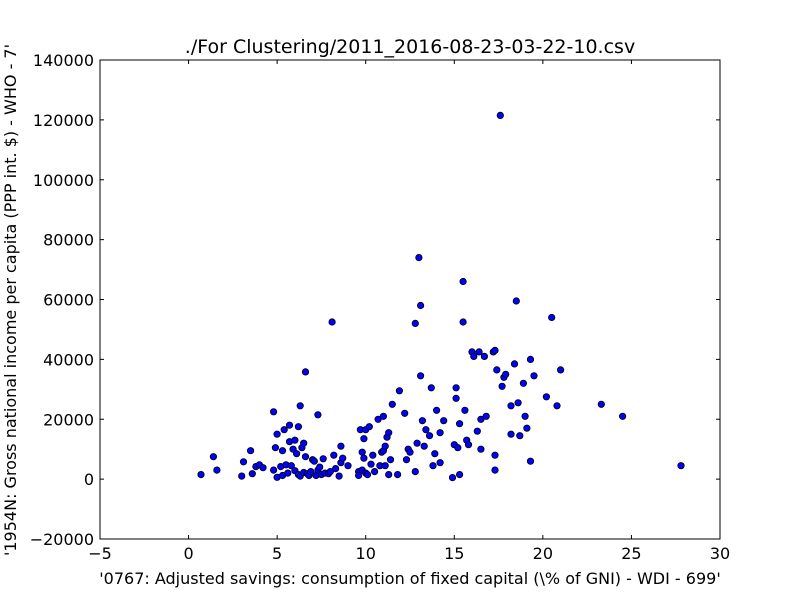  I want to click on y-tick-label: 60000, so click(68, 300).